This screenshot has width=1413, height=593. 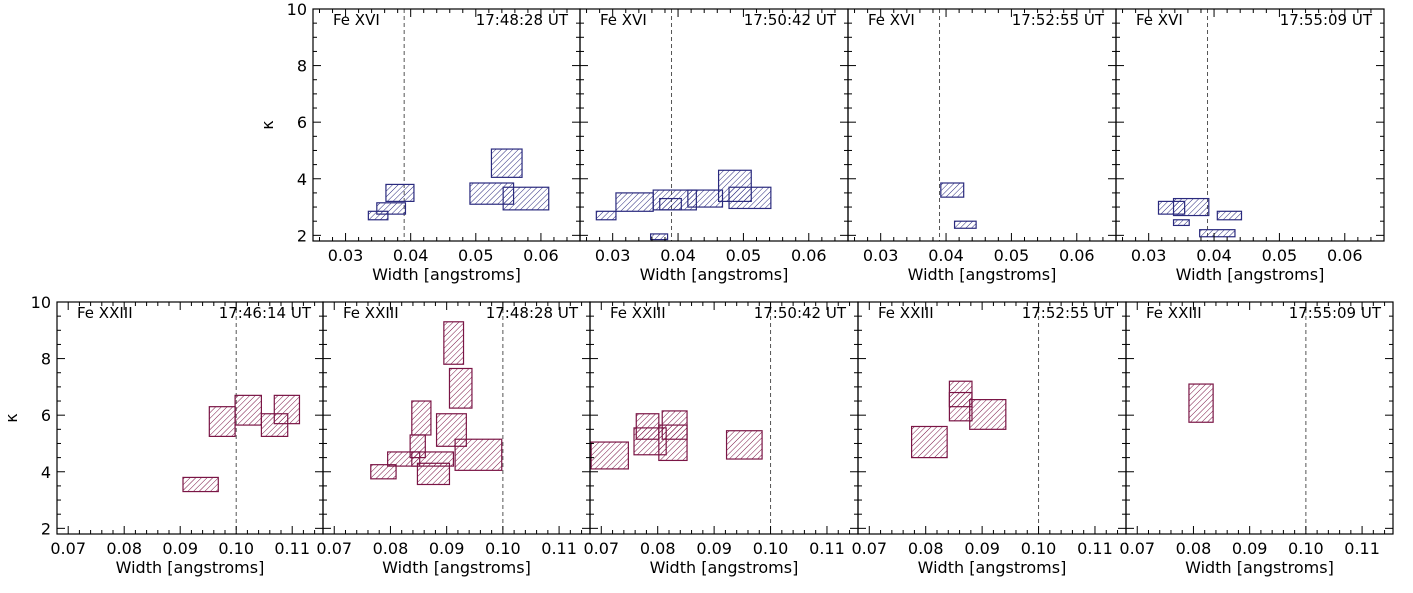 What do you see at coordinates (302, 122) in the screenshot?
I see `y-tick-label: 6` at bounding box center [302, 122].